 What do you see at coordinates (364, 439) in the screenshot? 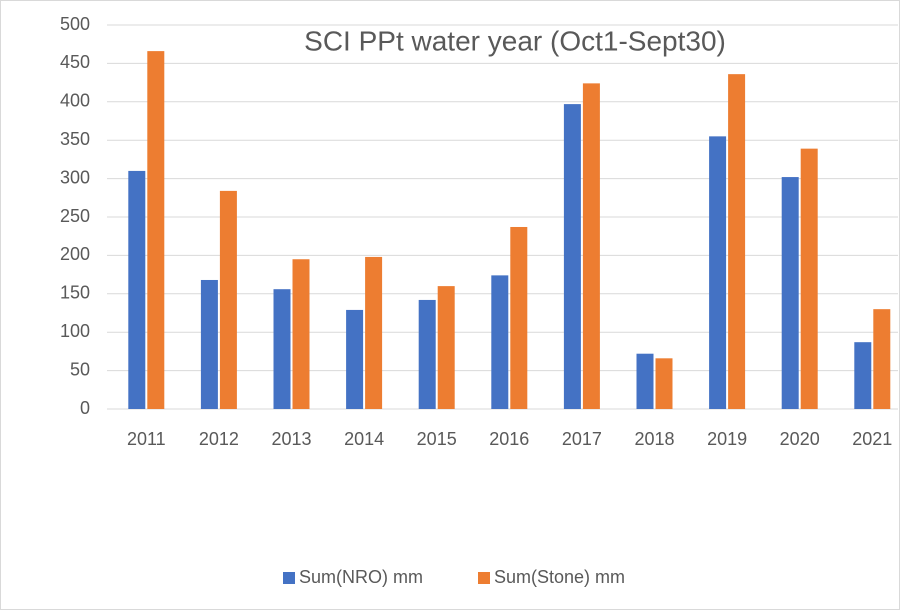
I see `x-tick-label: 2014` at bounding box center [364, 439].